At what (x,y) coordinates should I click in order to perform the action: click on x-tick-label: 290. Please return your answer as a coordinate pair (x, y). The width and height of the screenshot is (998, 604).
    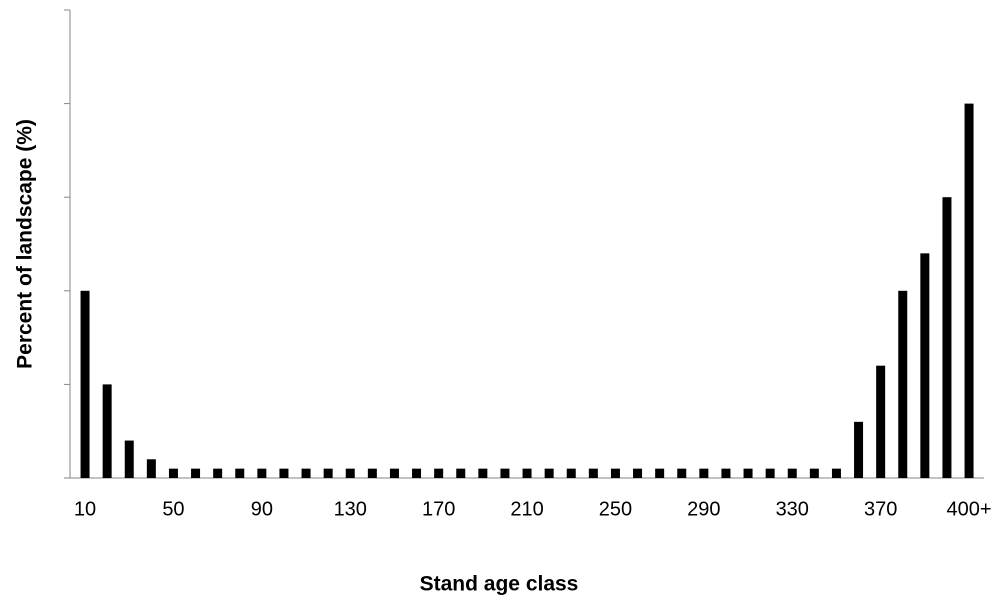
    Looking at the image, I should click on (703, 509).